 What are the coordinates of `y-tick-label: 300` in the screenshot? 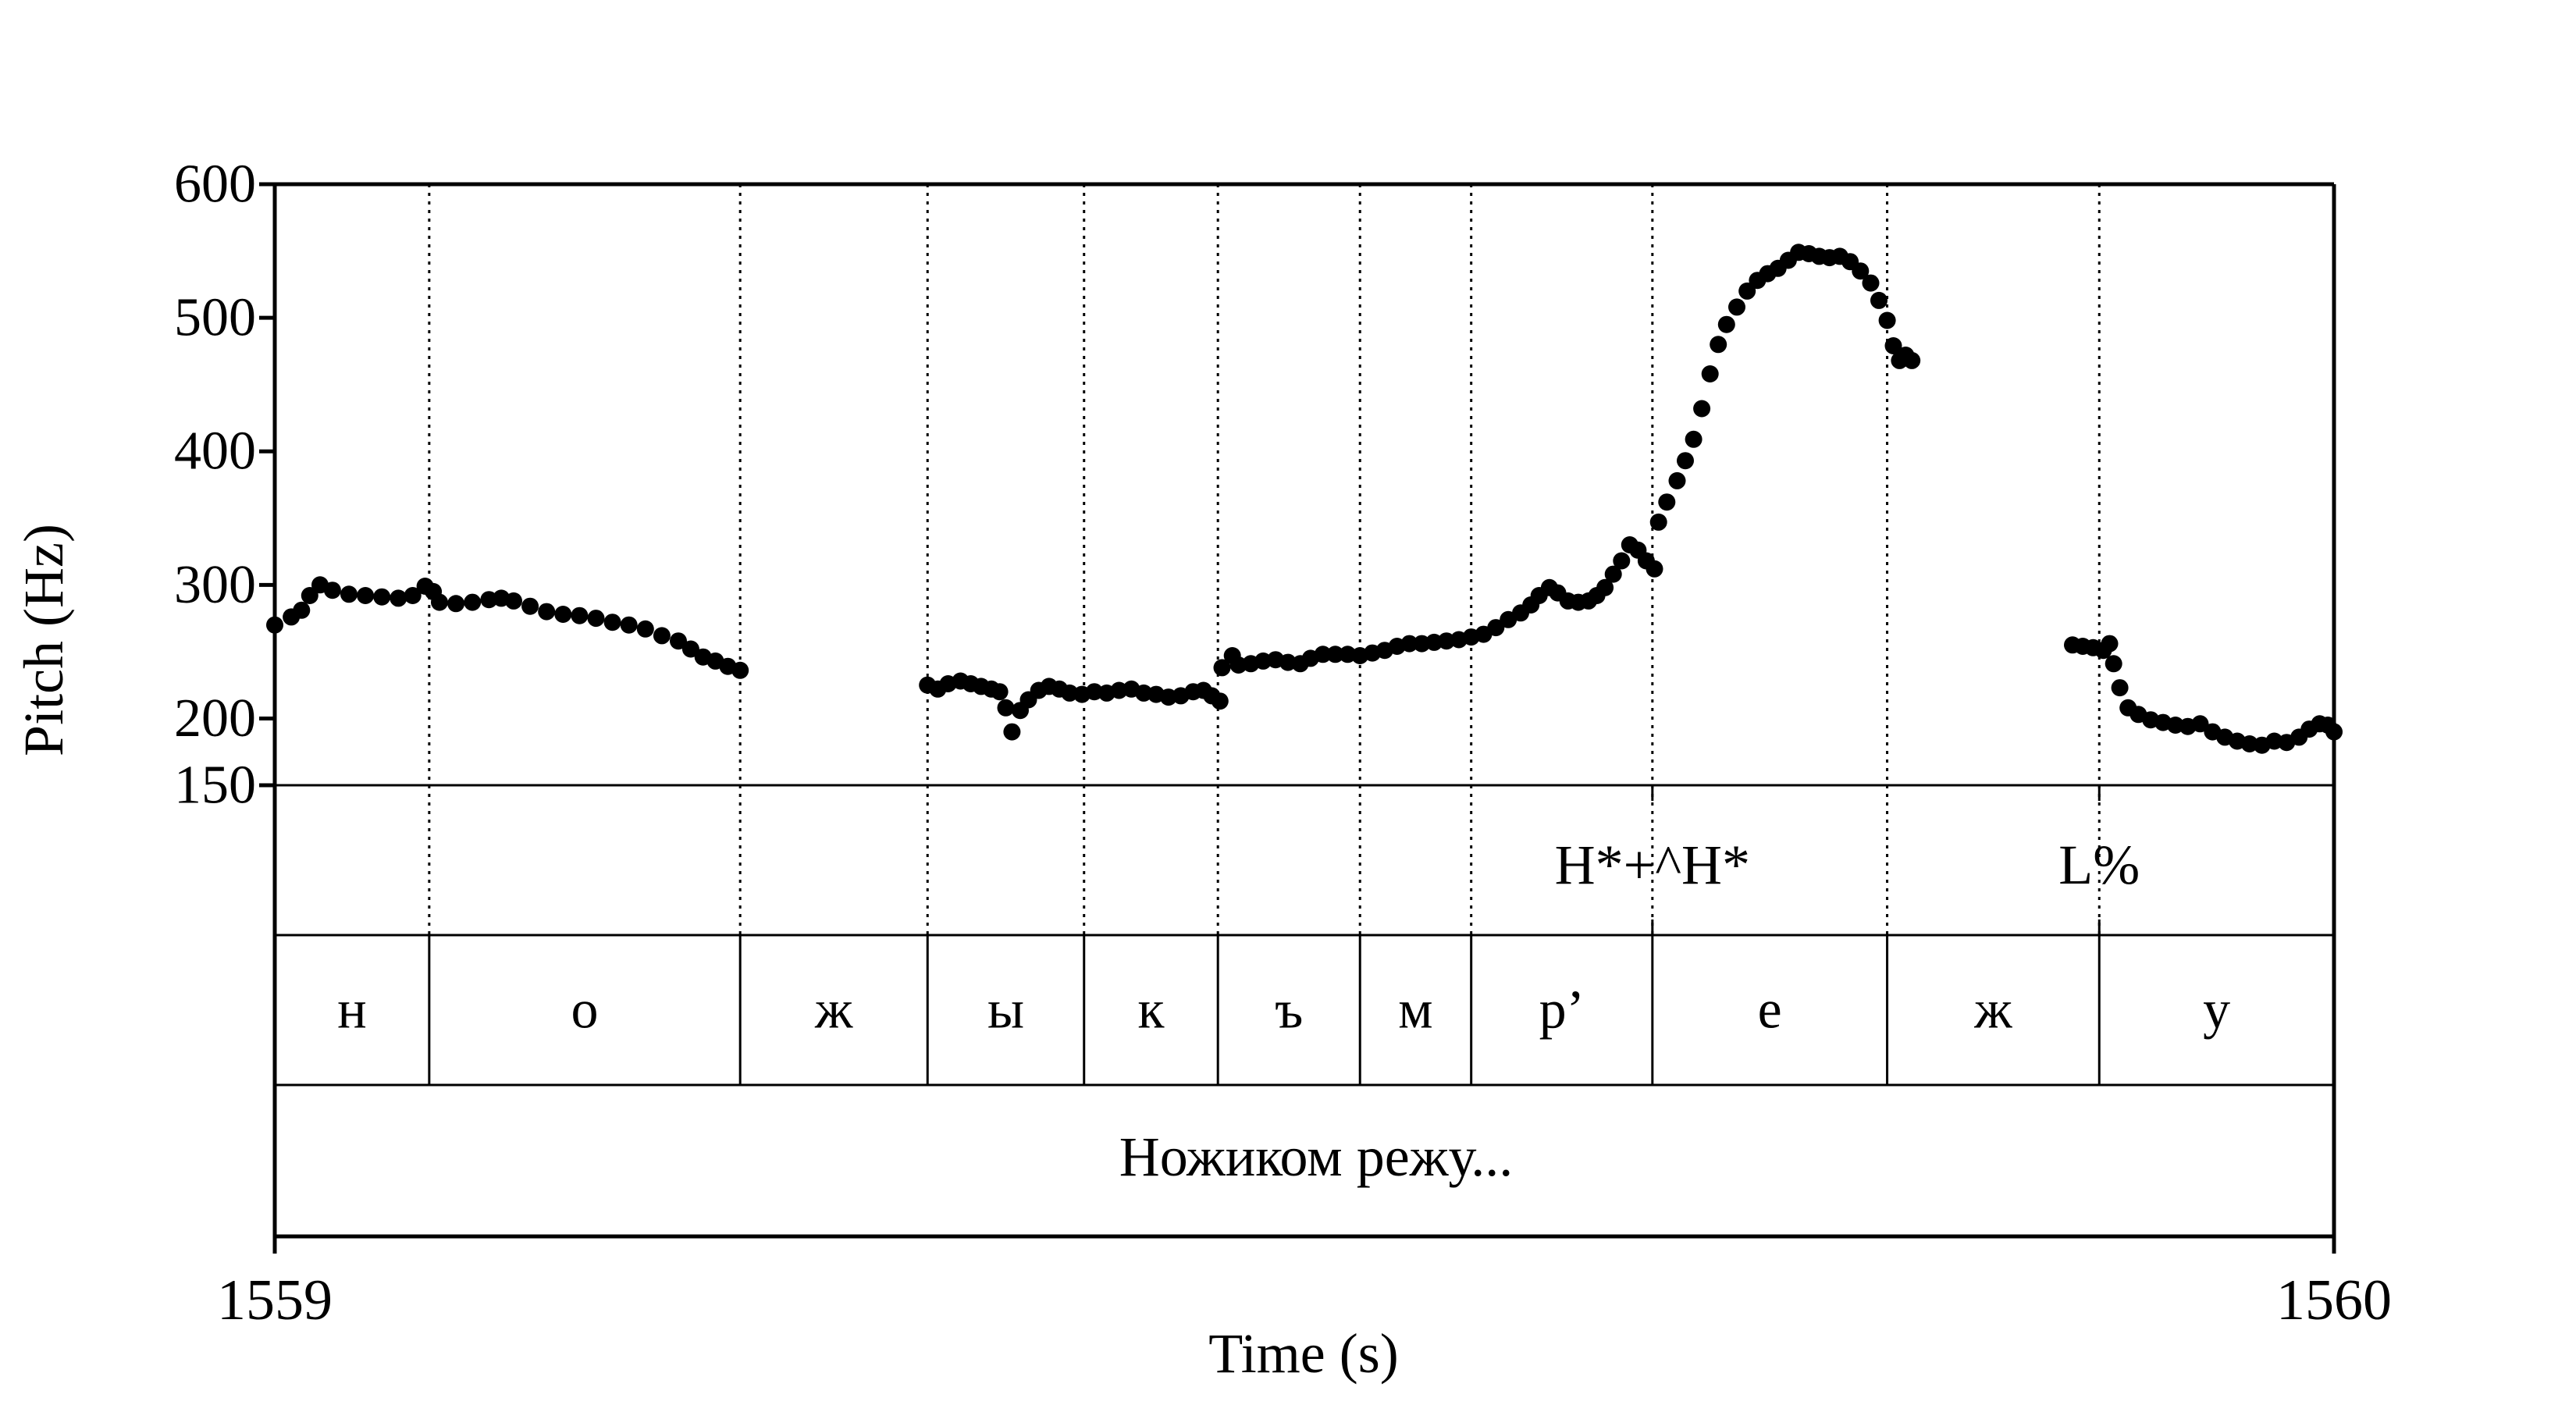 It's located at (215, 585).